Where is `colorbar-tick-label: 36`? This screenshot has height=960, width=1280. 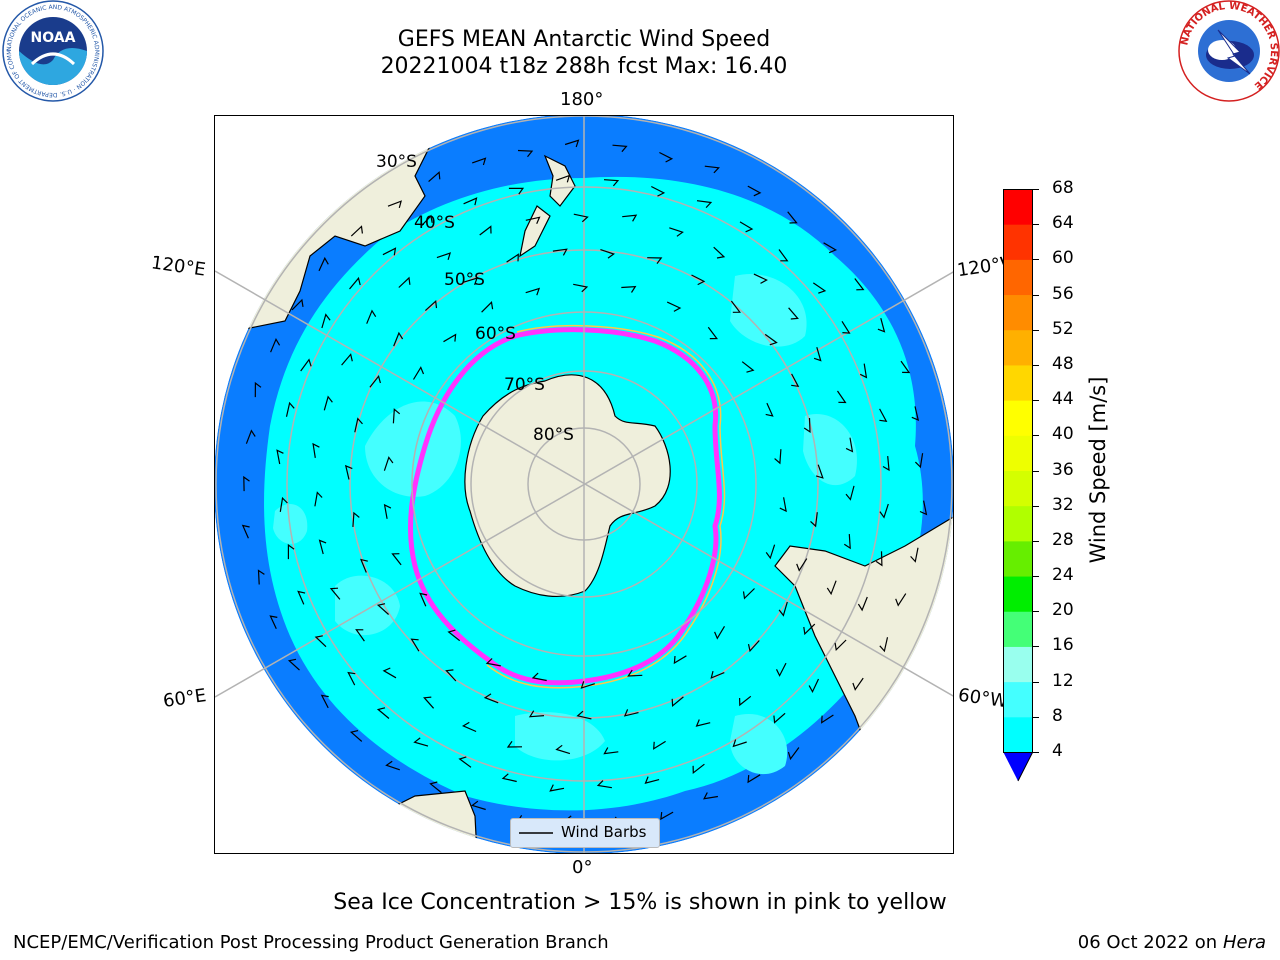 colorbar-tick-label: 36 is located at coordinates (1063, 469).